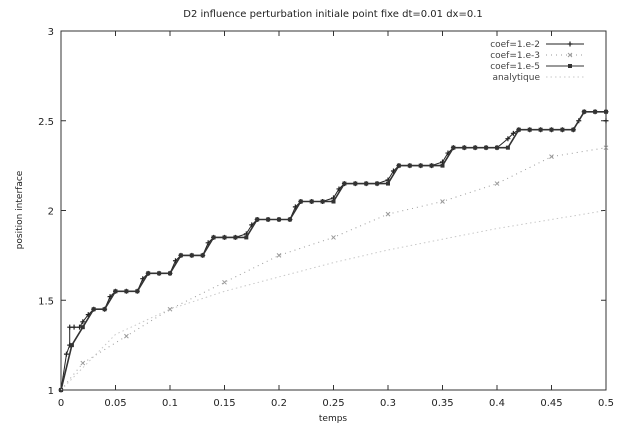  I want to click on x-axis-label: temps, so click(333, 419).